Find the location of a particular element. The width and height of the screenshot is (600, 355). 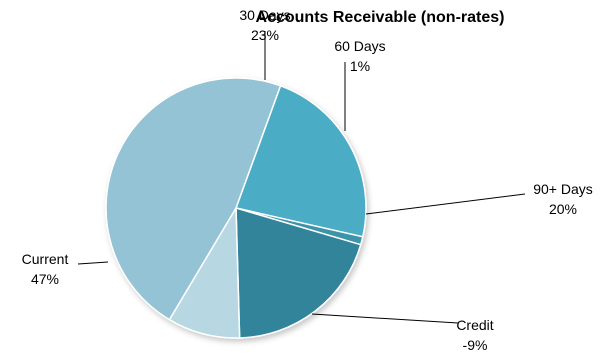

slice-label-credit: Credit is located at coordinates (474, 325).